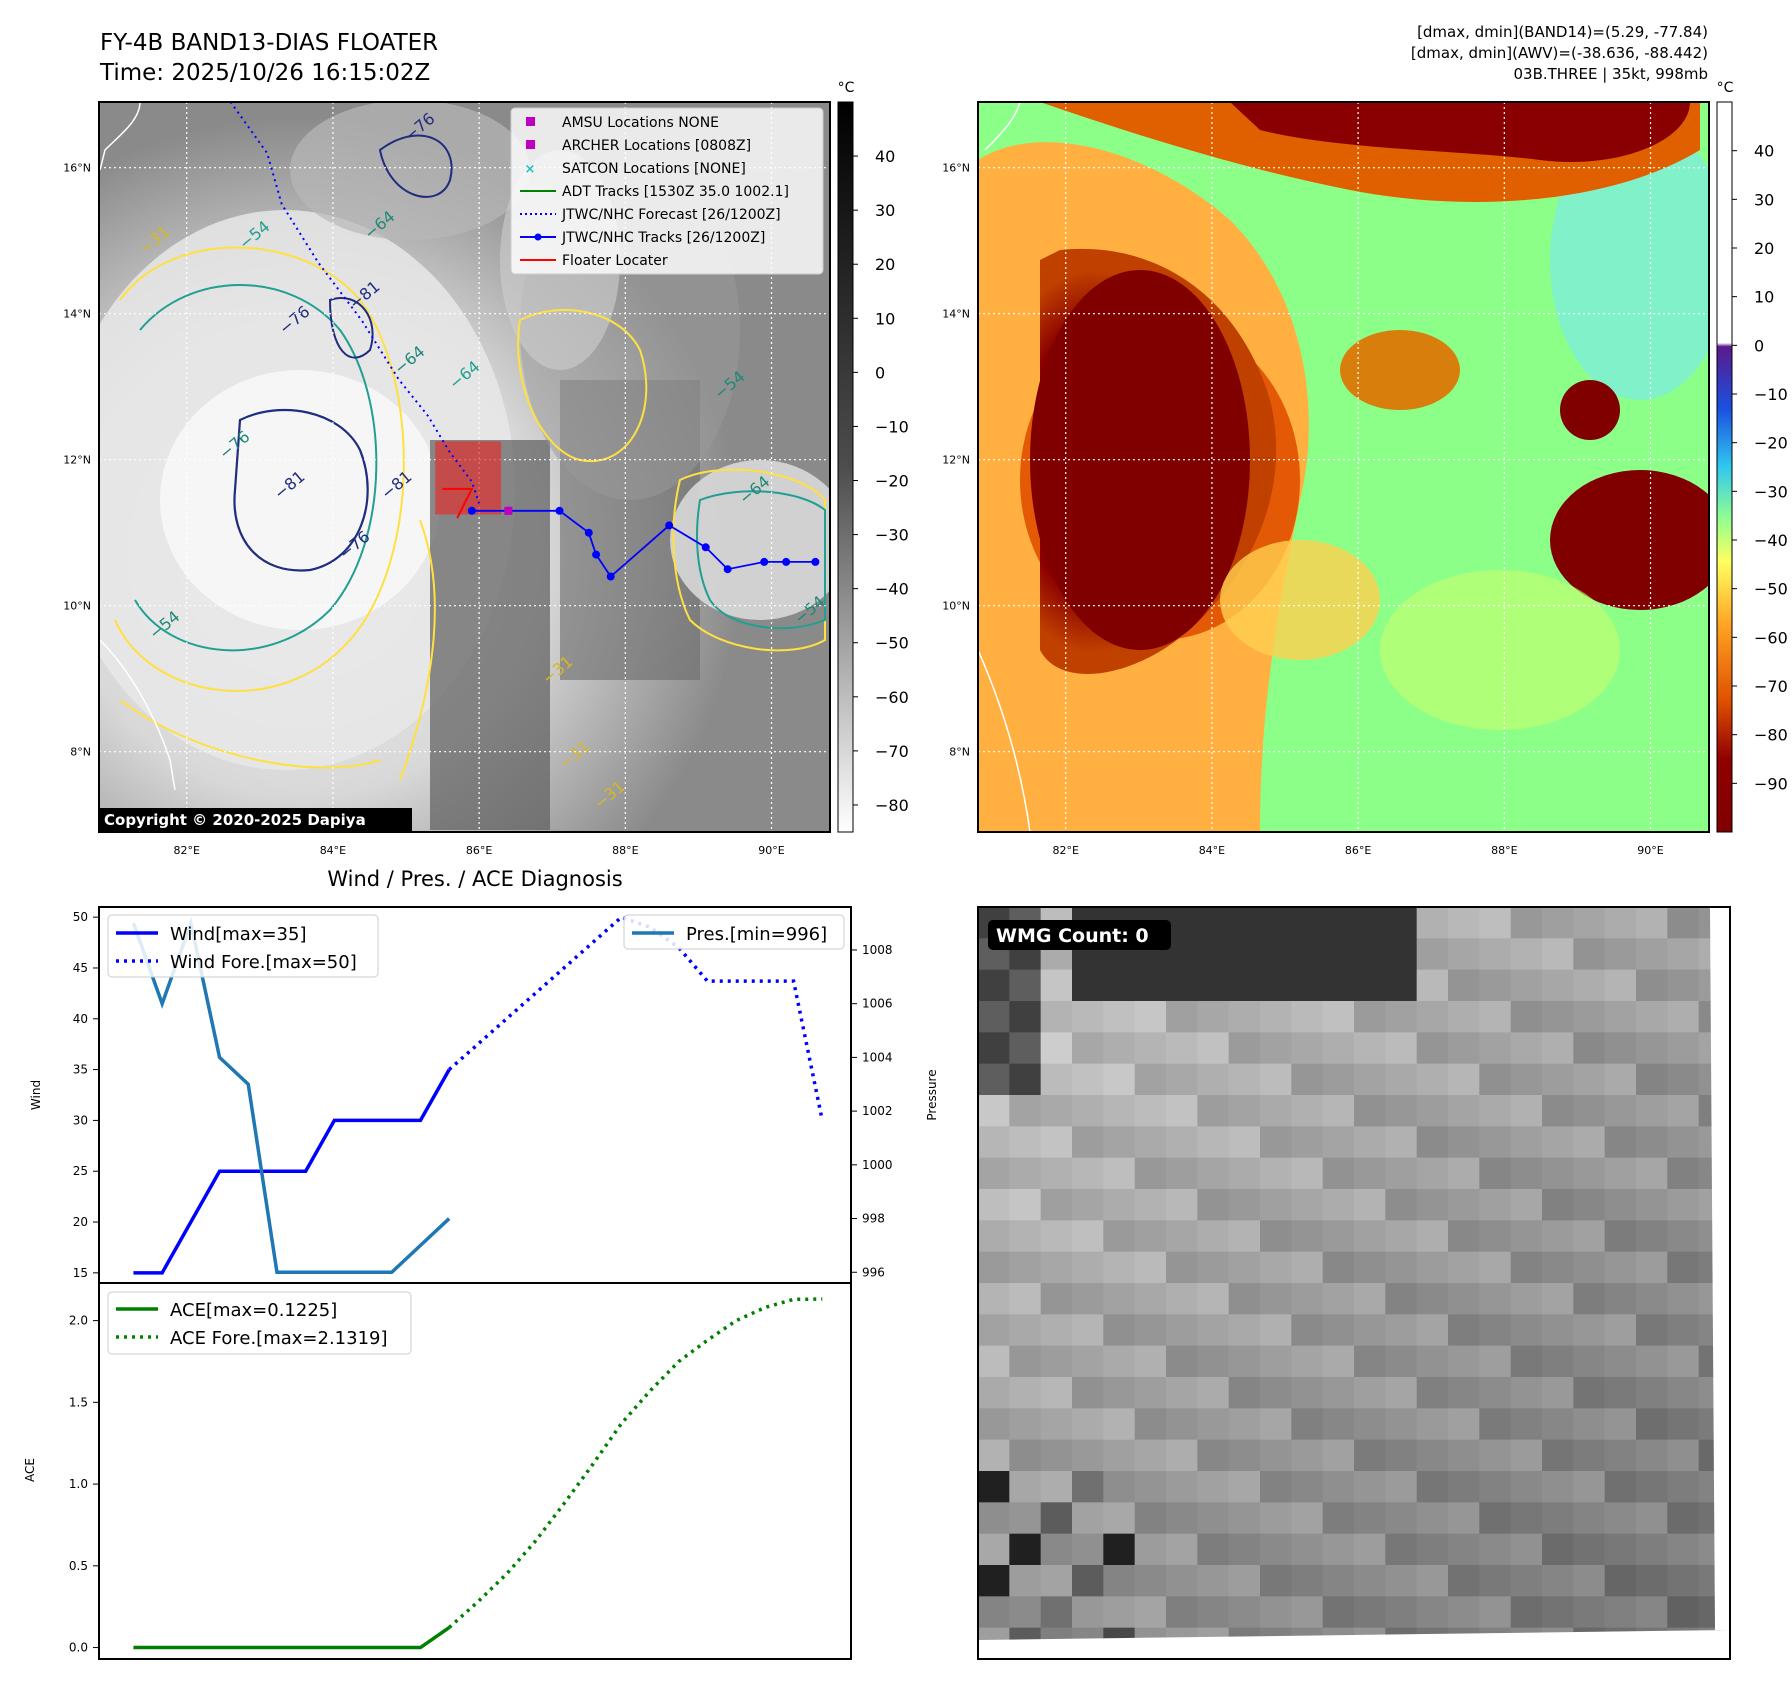 This screenshot has height=1690, width=1792. Describe the element at coordinates (333, 850) in the screenshot. I see `ir-lon-tick-label: 84°E` at that location.